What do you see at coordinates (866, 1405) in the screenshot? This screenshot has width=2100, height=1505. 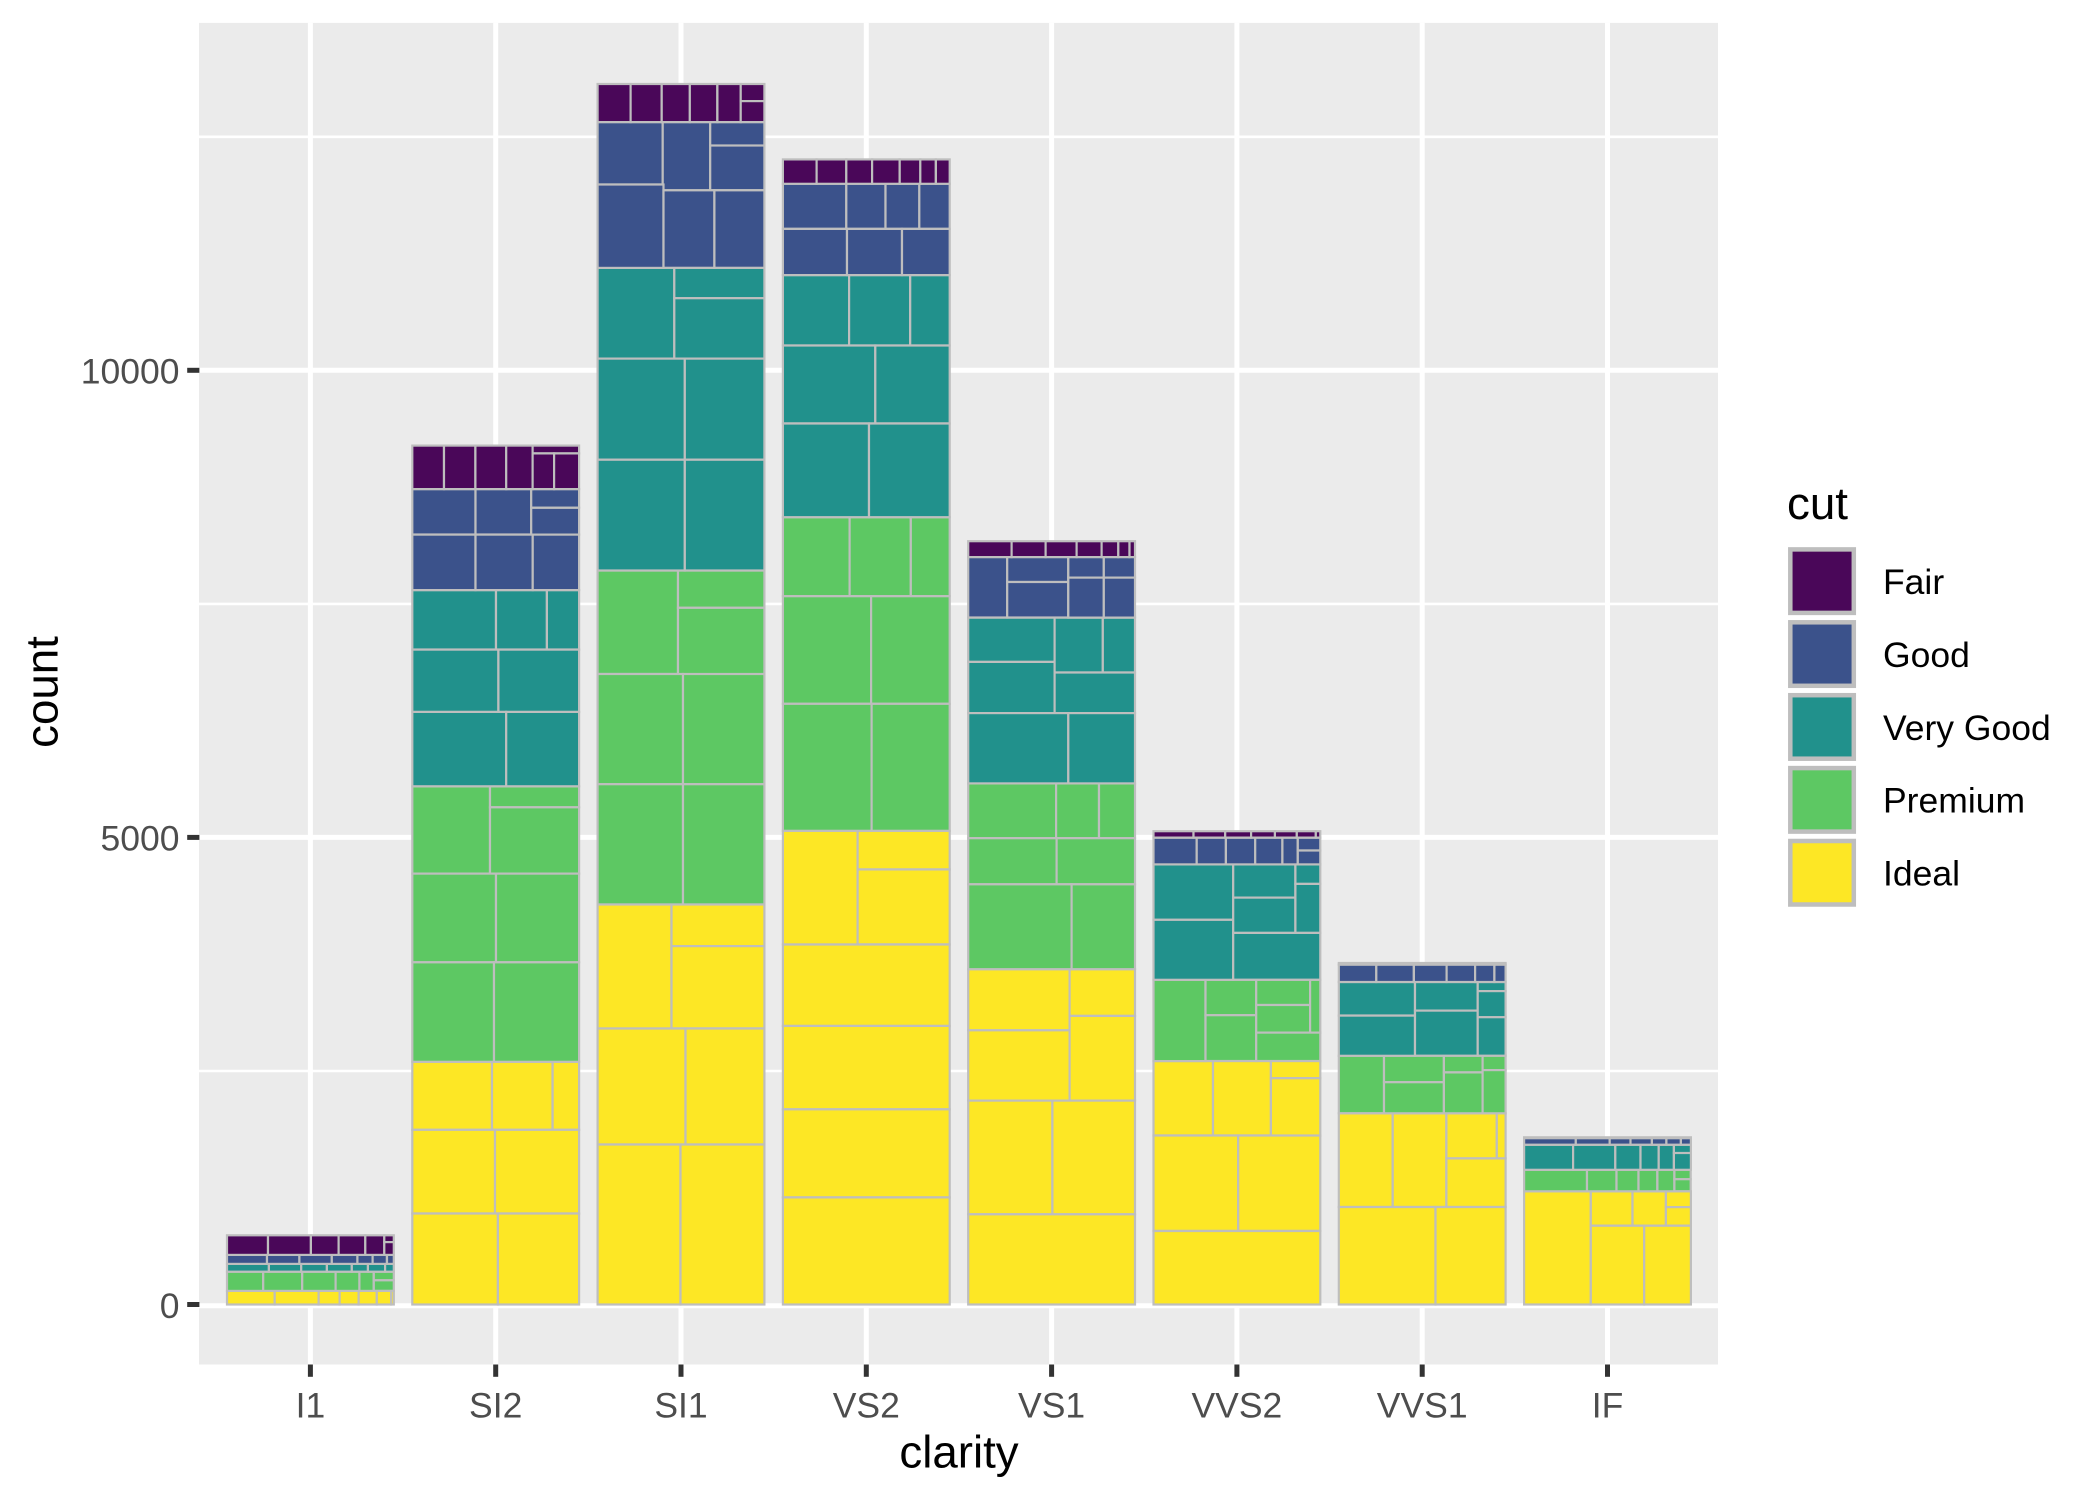 I see `svg-text: VS2` at bounding box center [866, 1405].